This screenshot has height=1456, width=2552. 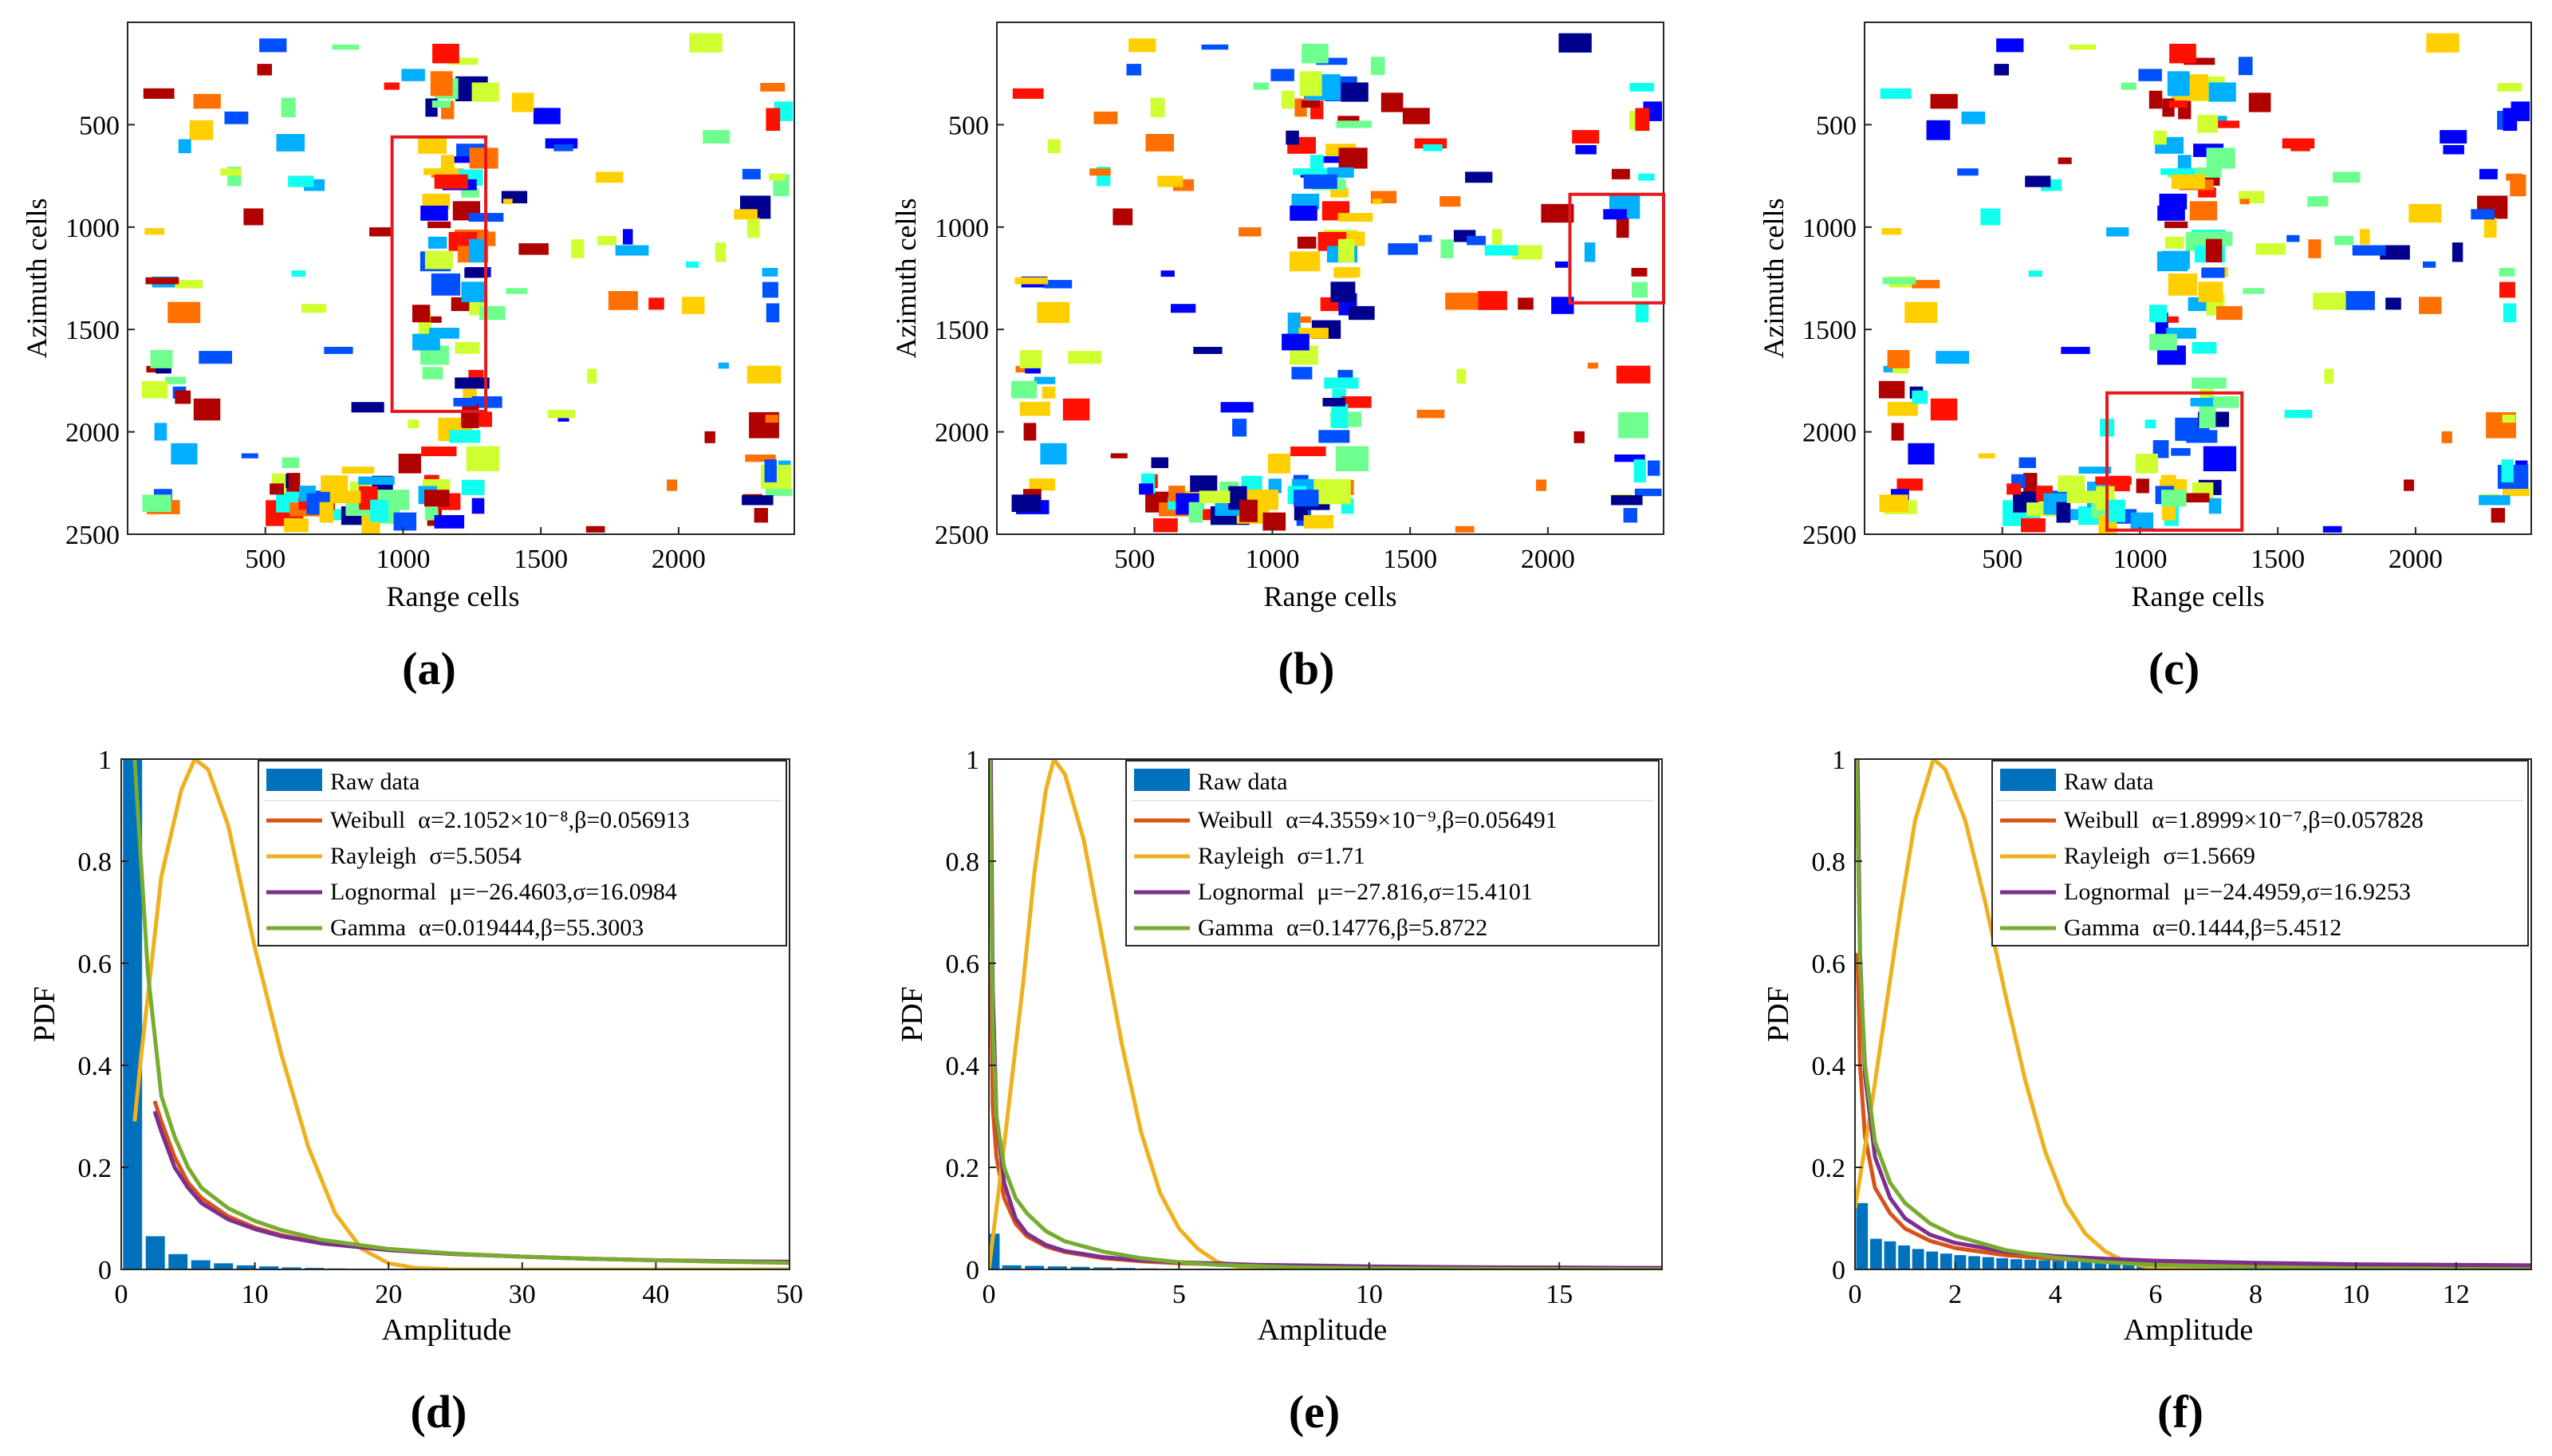 I want to click on y-tick-label: 0, so click(x=1839, y=1270).